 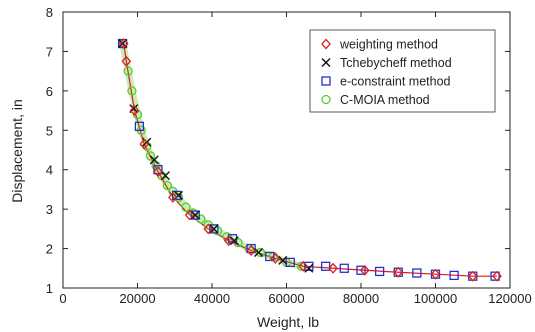 What do you see at coordinates (49, 130) in the screenshot?
I see `y-tick-label: 5` at bounding box center [49, 130].